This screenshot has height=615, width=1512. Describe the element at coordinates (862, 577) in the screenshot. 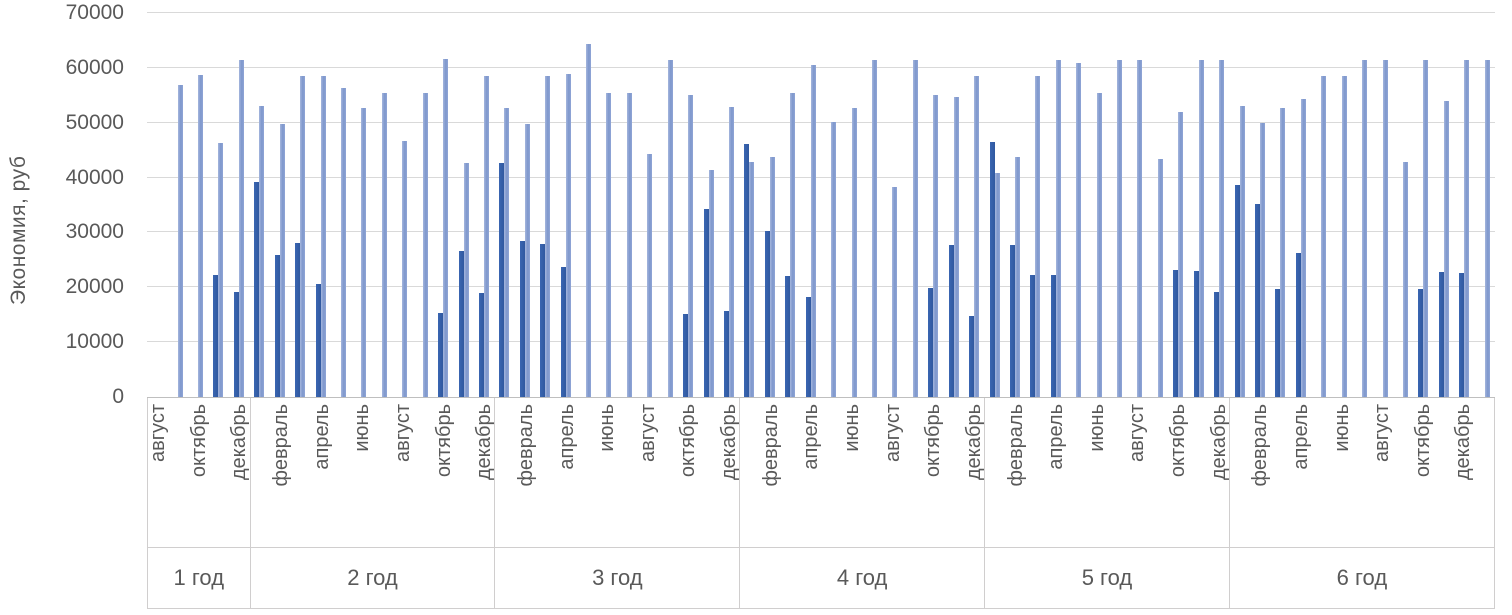

I see `year-label: 4 год` at that location.